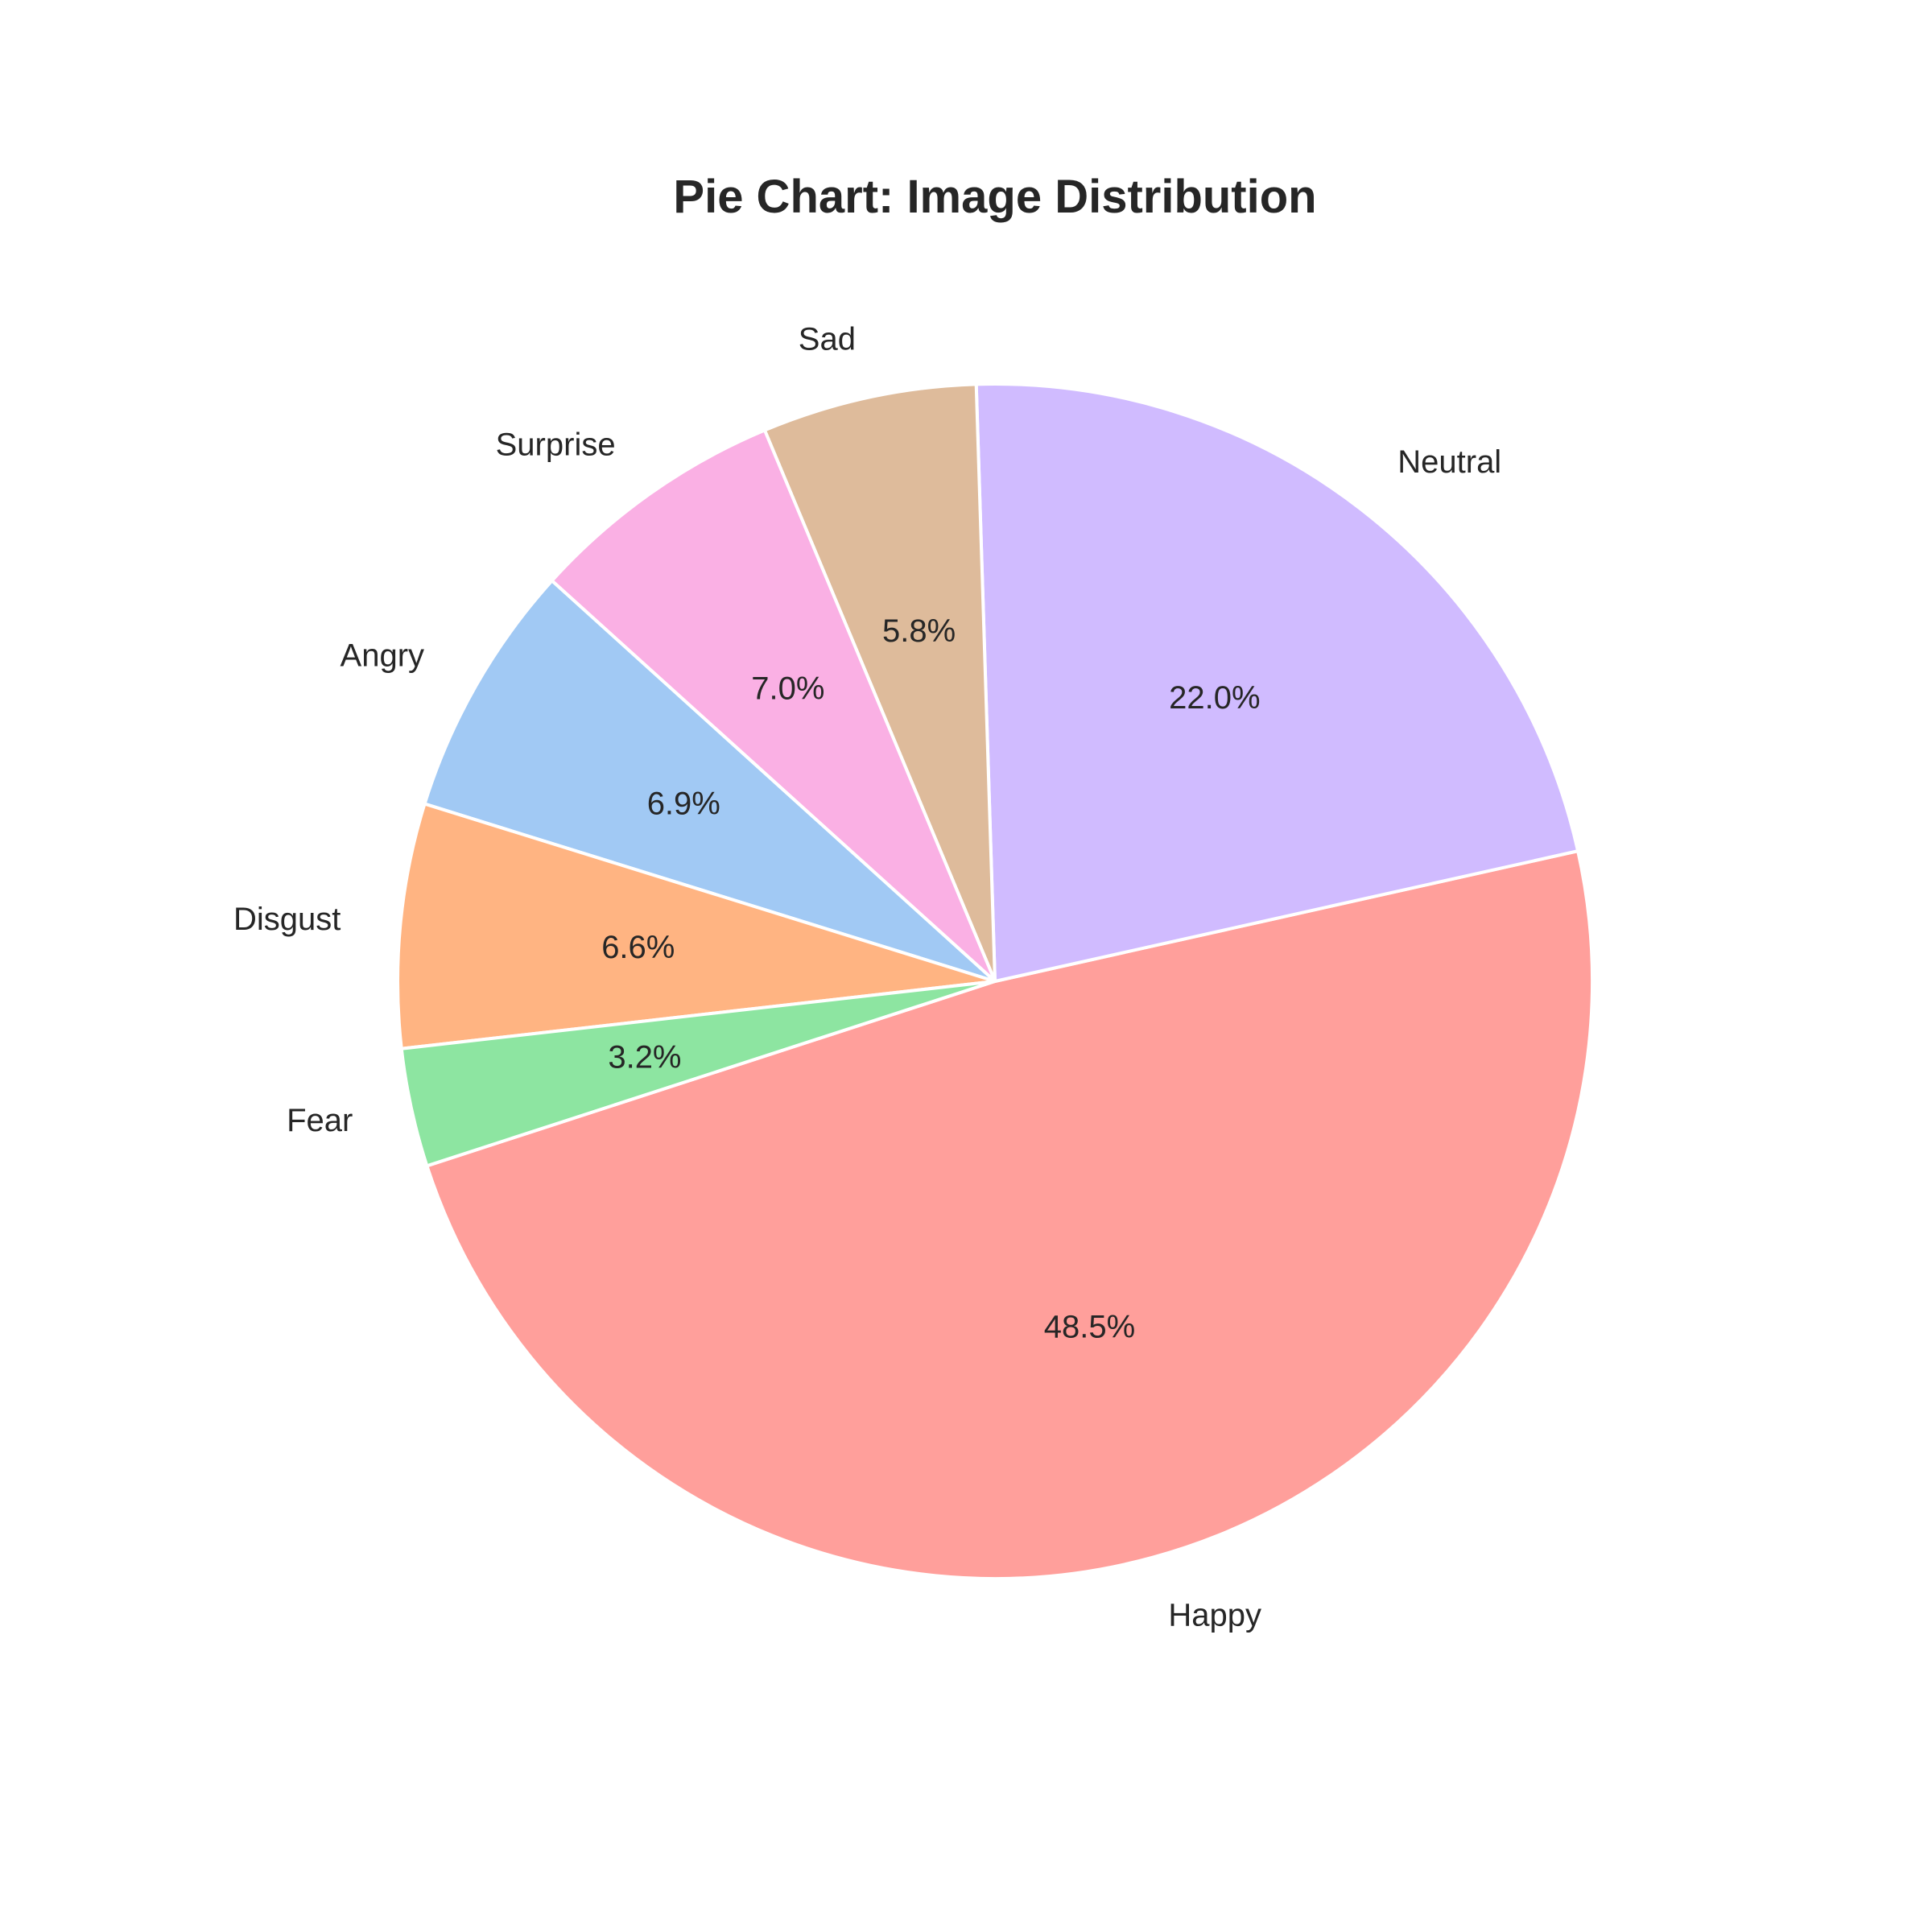 This screenshot has height=1932, width=1932. I want to click on percent-labels: 48.5% 22.0% 5.8% 7.0% 6.9% 6.6% 3.2%, so click(930, 979).